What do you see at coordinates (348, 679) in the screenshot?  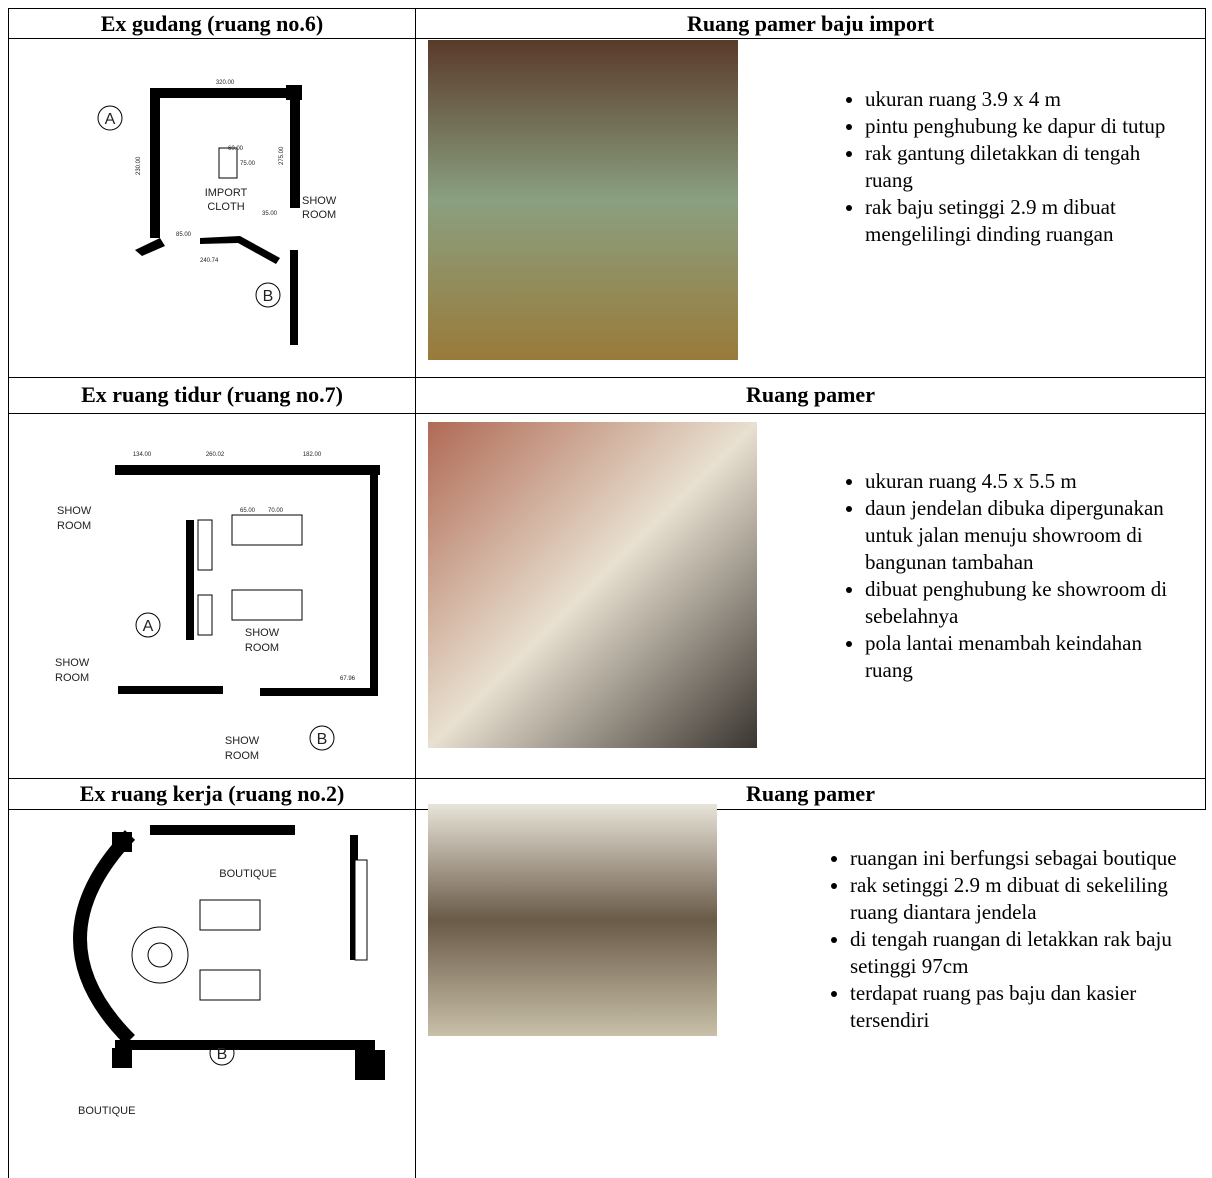 I see `plan-label: 67.96` at bounding box center [348, 679].